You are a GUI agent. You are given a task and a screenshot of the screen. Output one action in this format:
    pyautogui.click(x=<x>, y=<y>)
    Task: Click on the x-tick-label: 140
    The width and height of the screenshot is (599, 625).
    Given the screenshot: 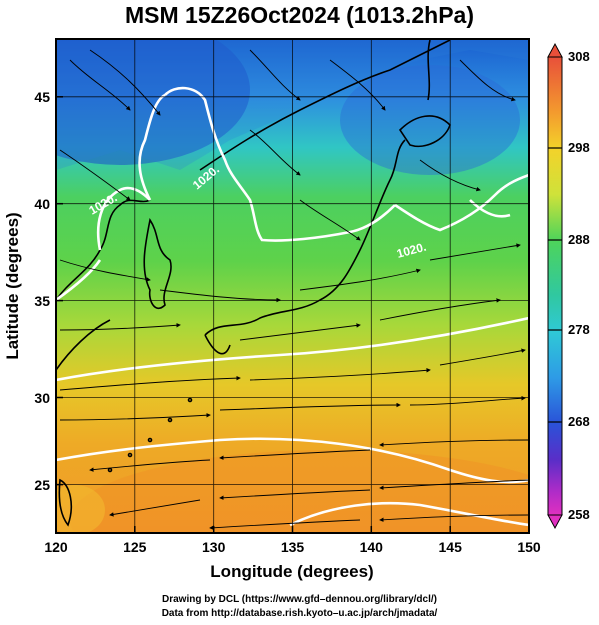 What is the action you would take?
    pyautogui.click(x=372, y=547)
    